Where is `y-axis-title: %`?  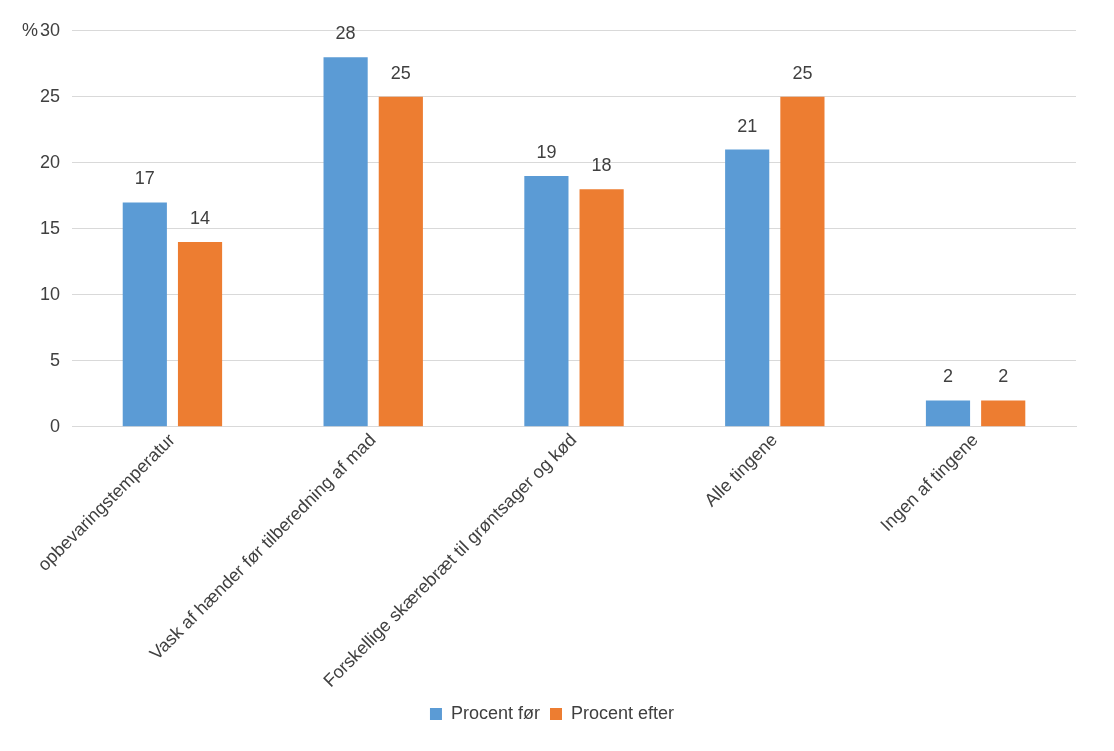 y-axis-title: % is located at coordinates (30, 29).